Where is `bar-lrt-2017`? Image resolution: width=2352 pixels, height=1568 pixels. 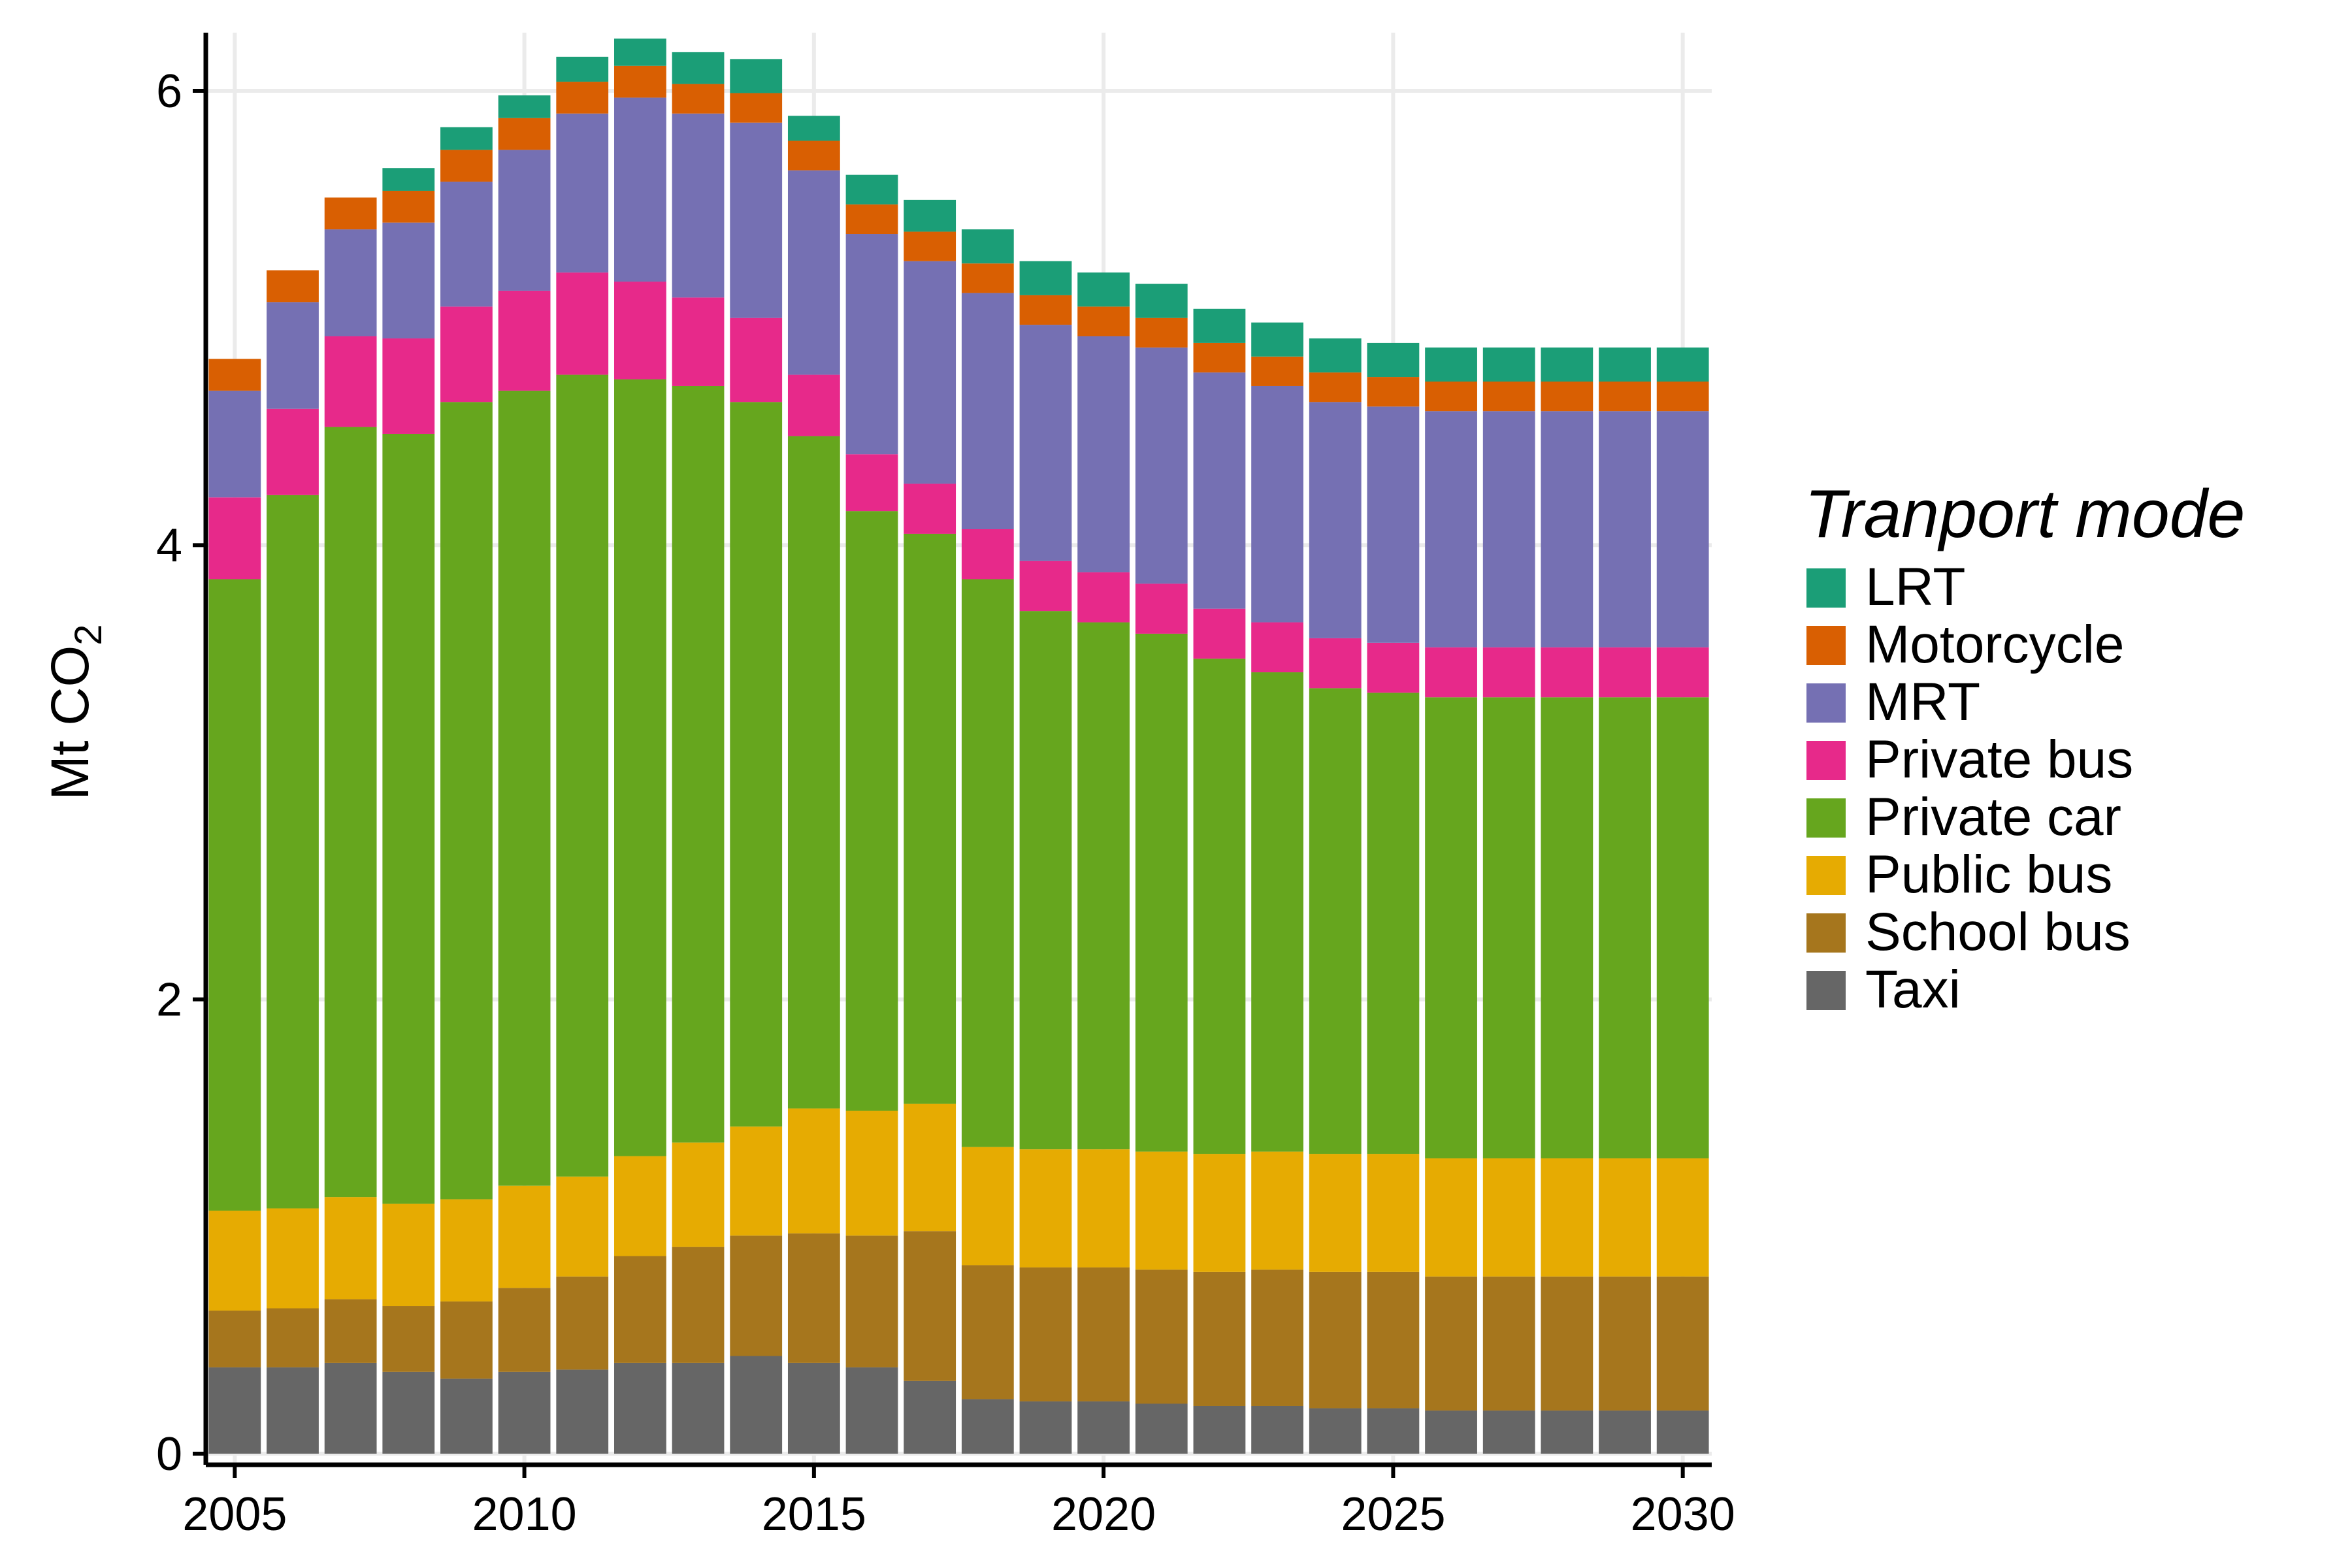 bar-lrt-2017 is located at coordinates (930, 215).